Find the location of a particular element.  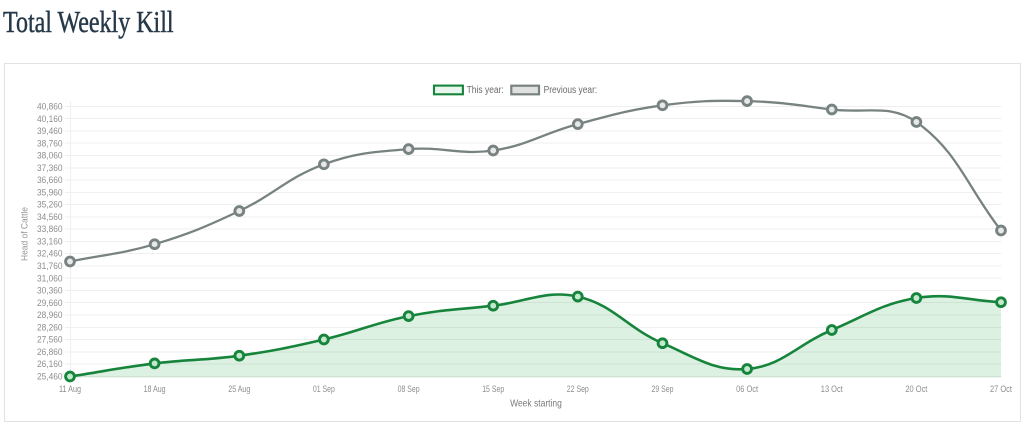

svg-text: 25 Aug is located at coordinates (239, 389).